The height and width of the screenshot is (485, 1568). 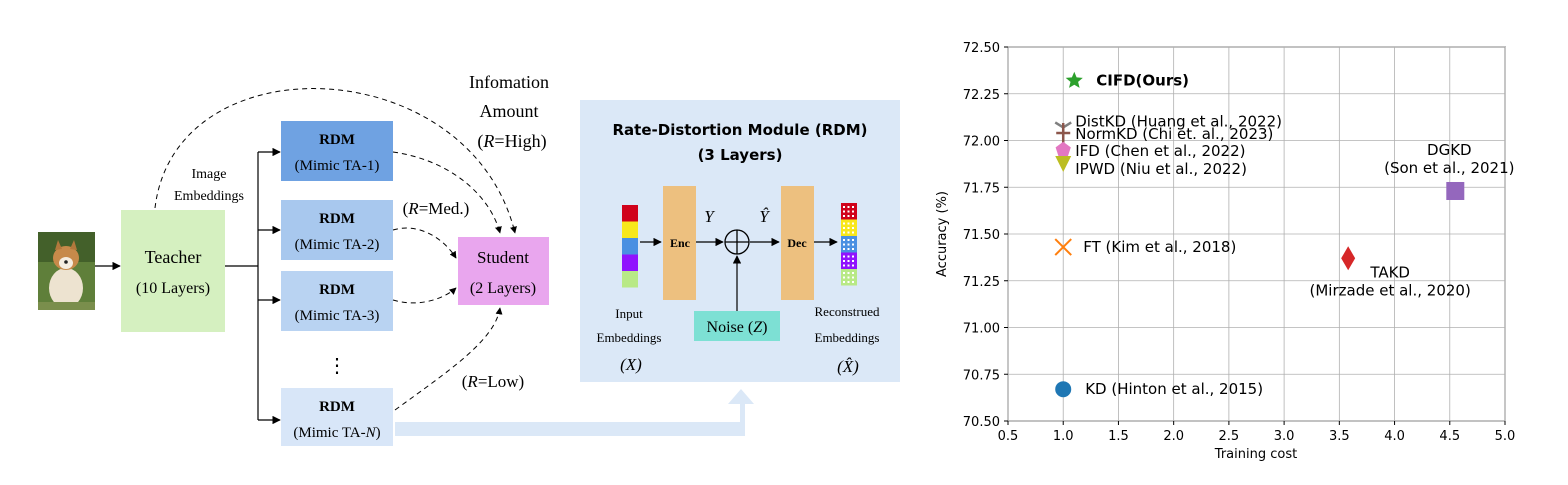 I want to click on rdm-node-2-subtitle: (Mimic TA-2), so click(x=337, y=245).